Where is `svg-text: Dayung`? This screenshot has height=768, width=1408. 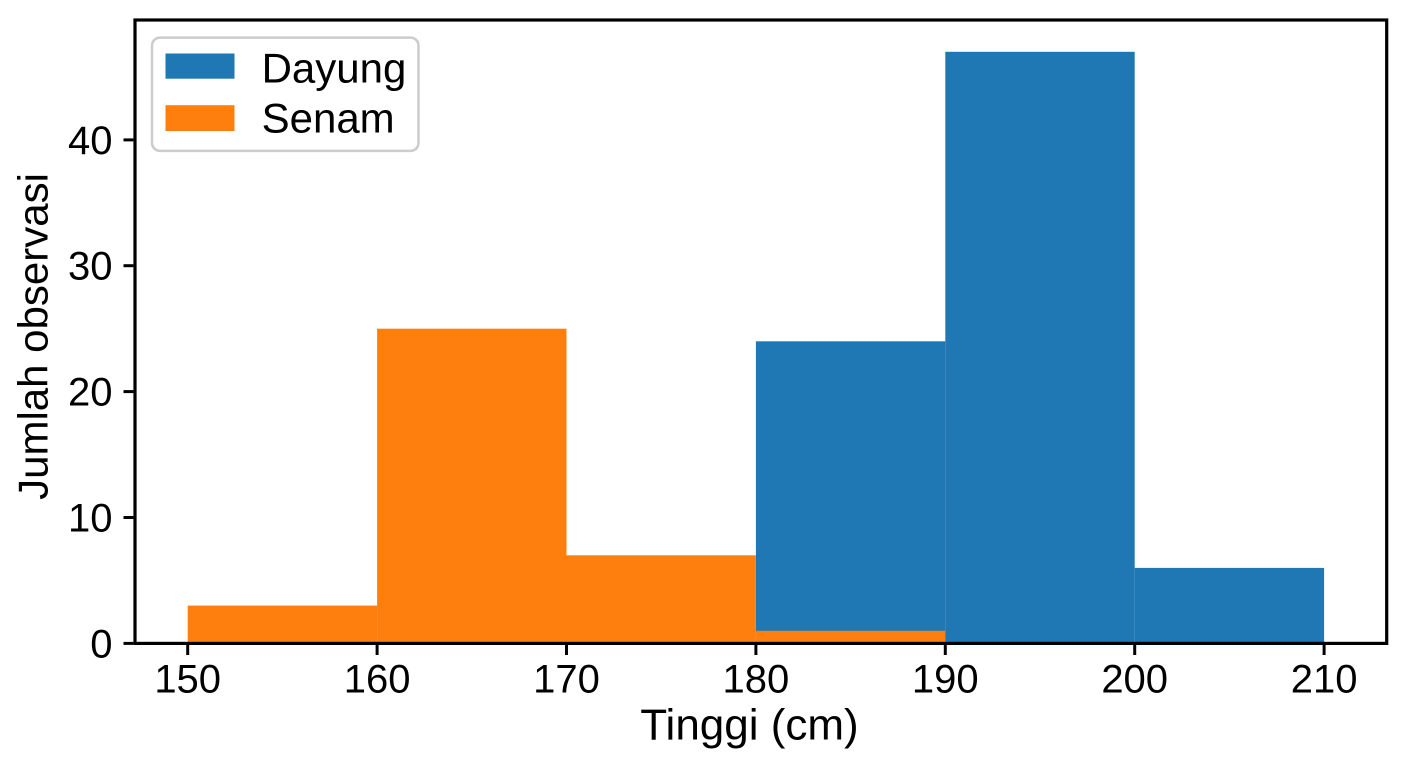 svg-text: Dayung is located at coordinates (334, 68).